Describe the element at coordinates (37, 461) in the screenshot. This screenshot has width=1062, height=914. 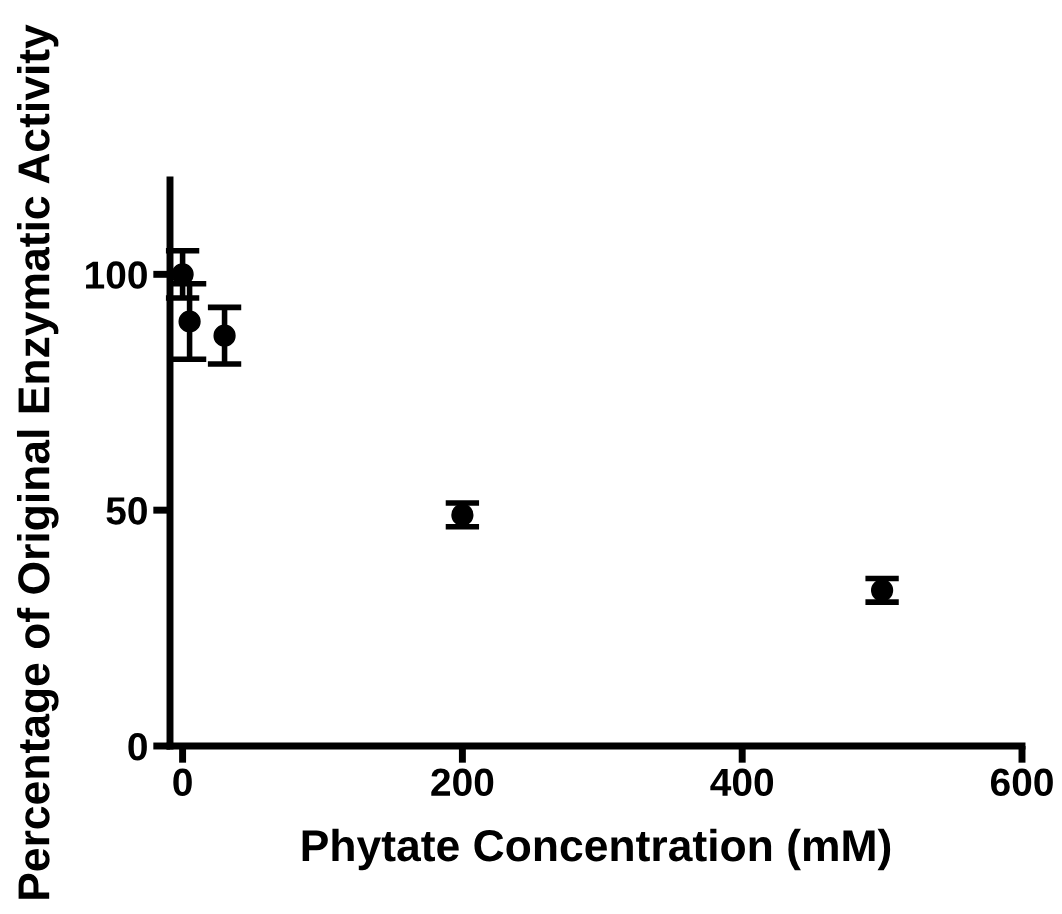
I see `y-axis-title: Percentage of Original Enzymatic Activity` at that location.